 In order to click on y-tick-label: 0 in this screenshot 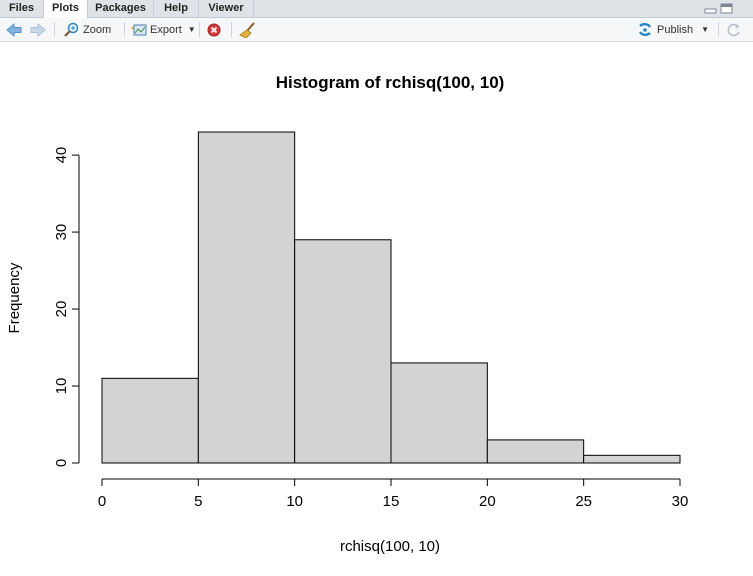, I will do `click(61, 463)`.